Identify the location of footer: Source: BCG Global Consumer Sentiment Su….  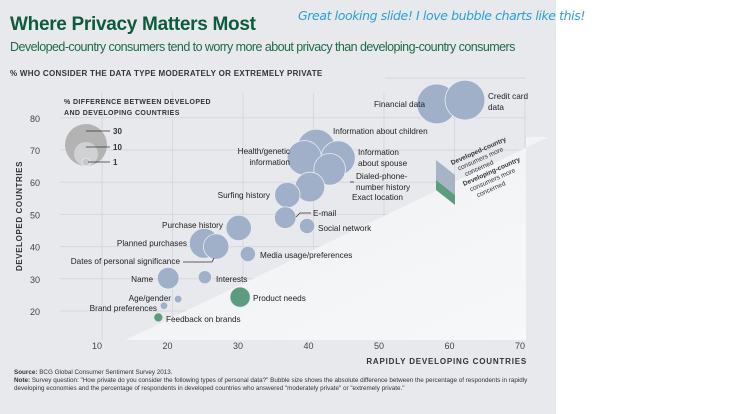
(279, 381).